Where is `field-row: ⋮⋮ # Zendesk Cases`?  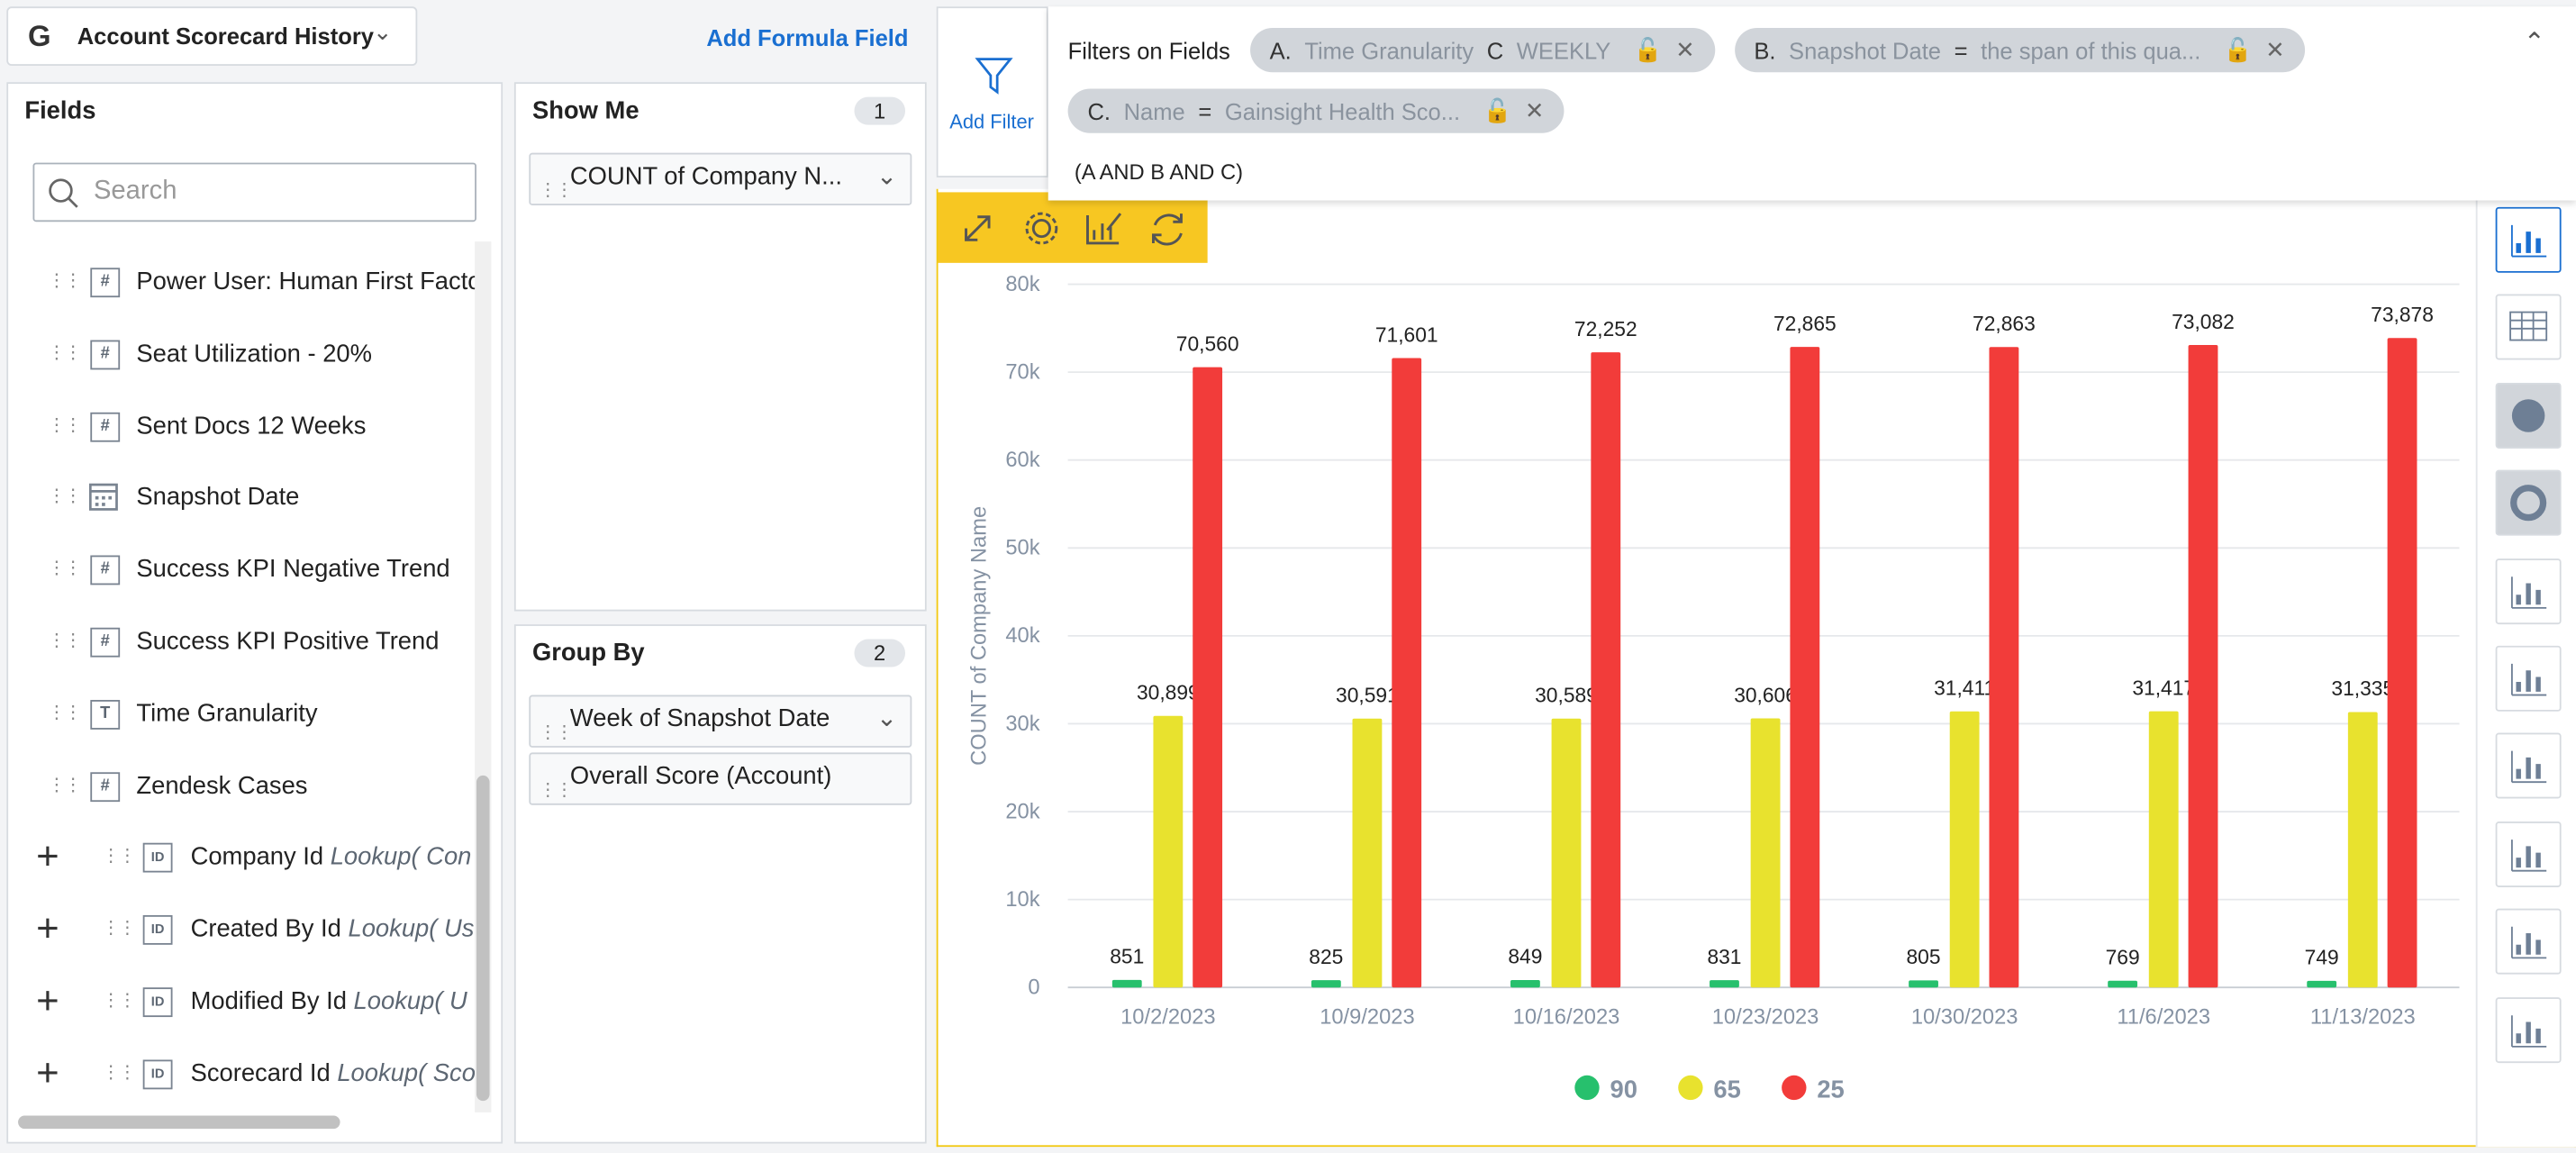
field-row: ⋮⋮ # Zendesk Cases is located at coordinates (242, 787).